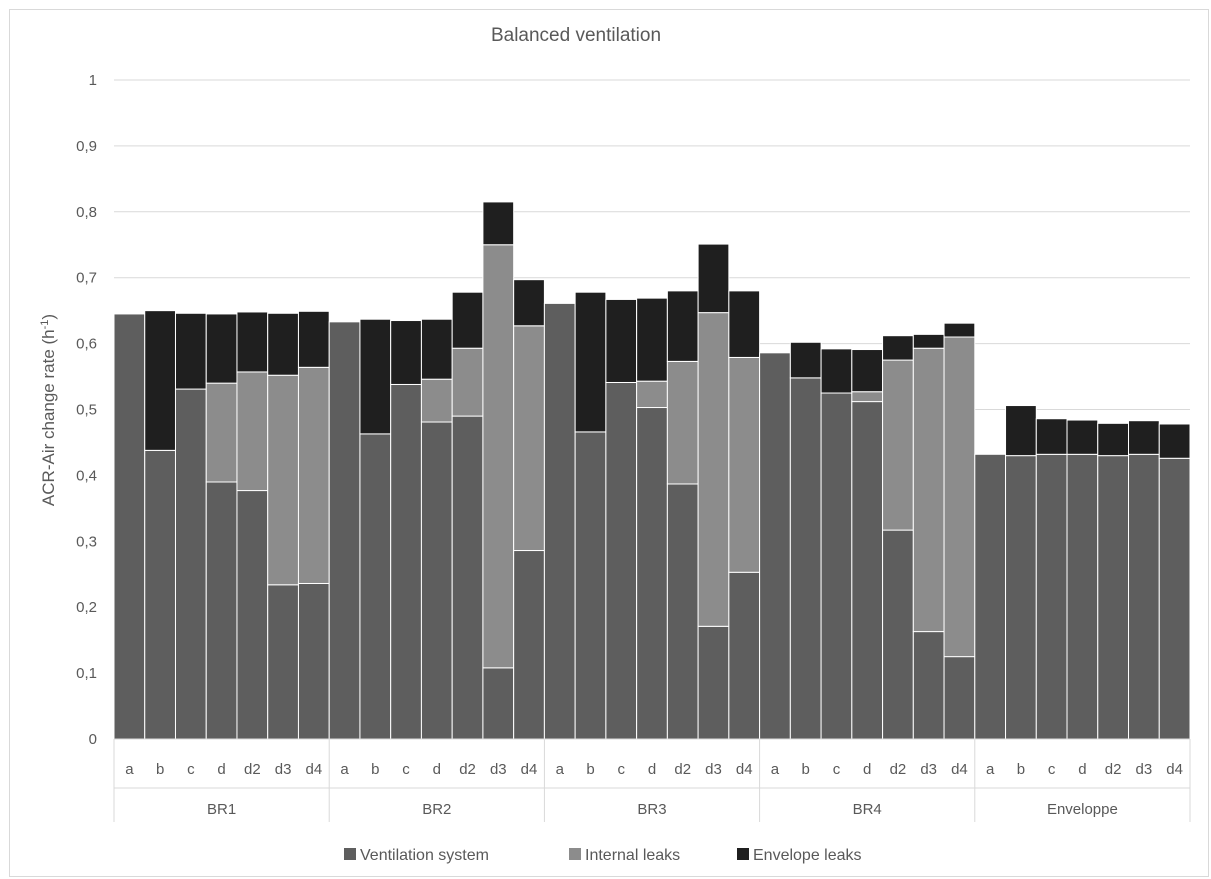  I want to click on y-axis-ticks: 0 0,1 0,2 0,3 0,4 0,5 0,6 0,7 0,8 0,9 1, so click(86, 410).